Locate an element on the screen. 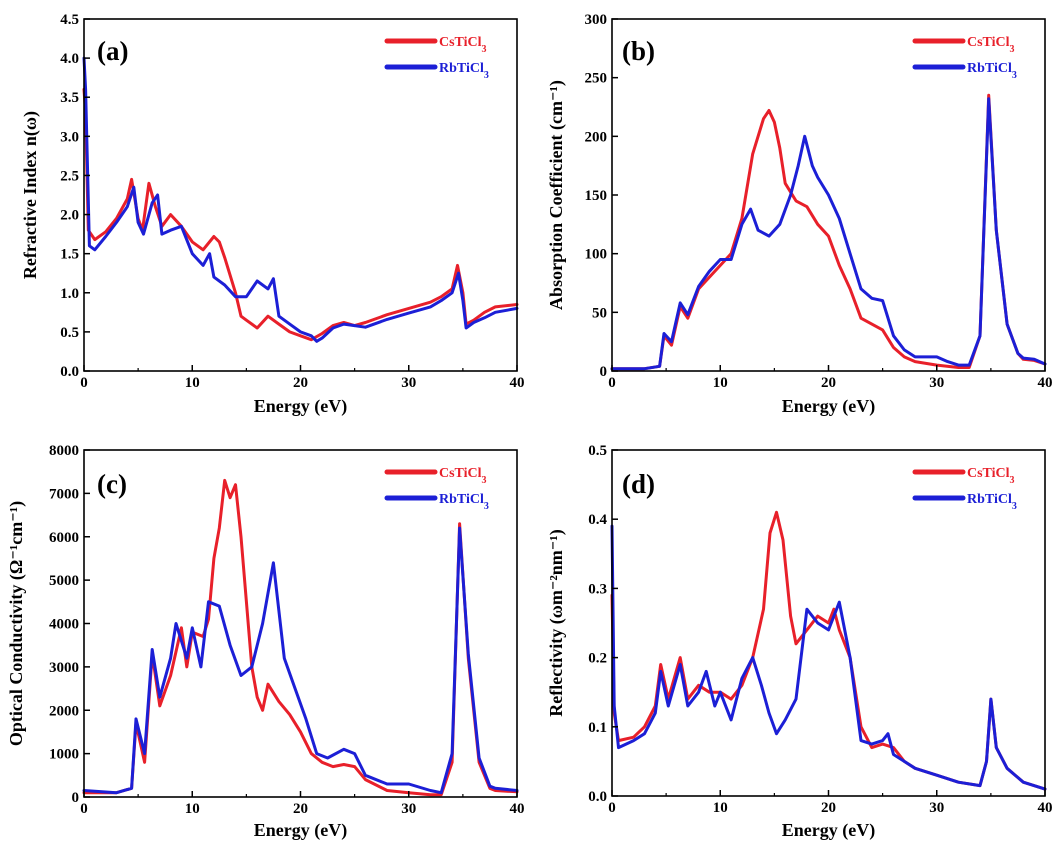 This screenshot has height=843, width=1054. y-tick-label: 3.0 is located at coordinates (69, 137).